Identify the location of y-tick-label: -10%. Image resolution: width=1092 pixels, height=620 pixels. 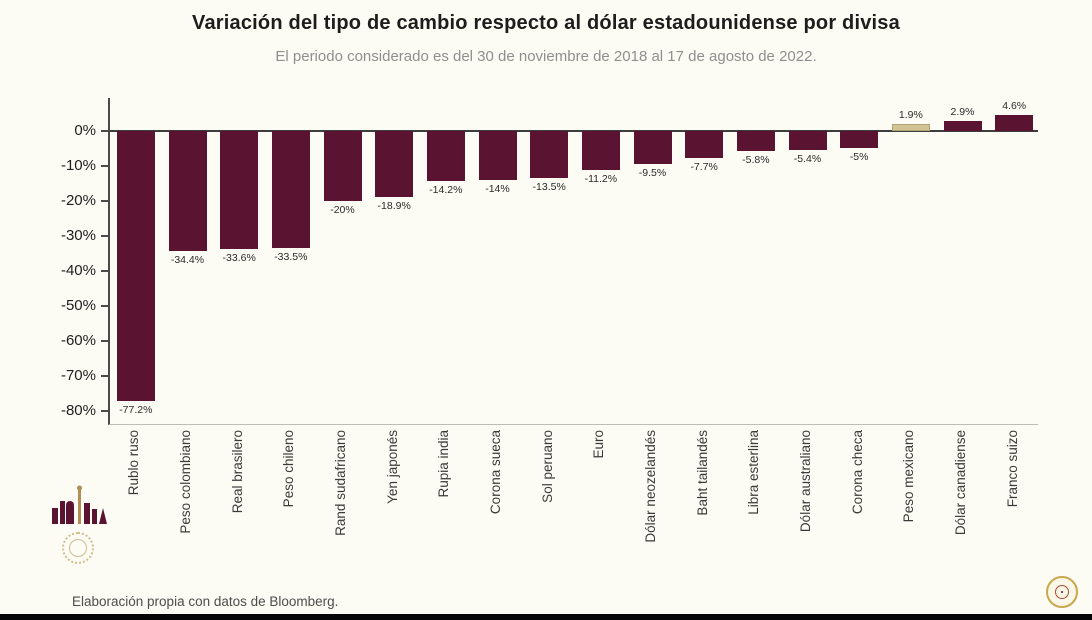
(78, 165).